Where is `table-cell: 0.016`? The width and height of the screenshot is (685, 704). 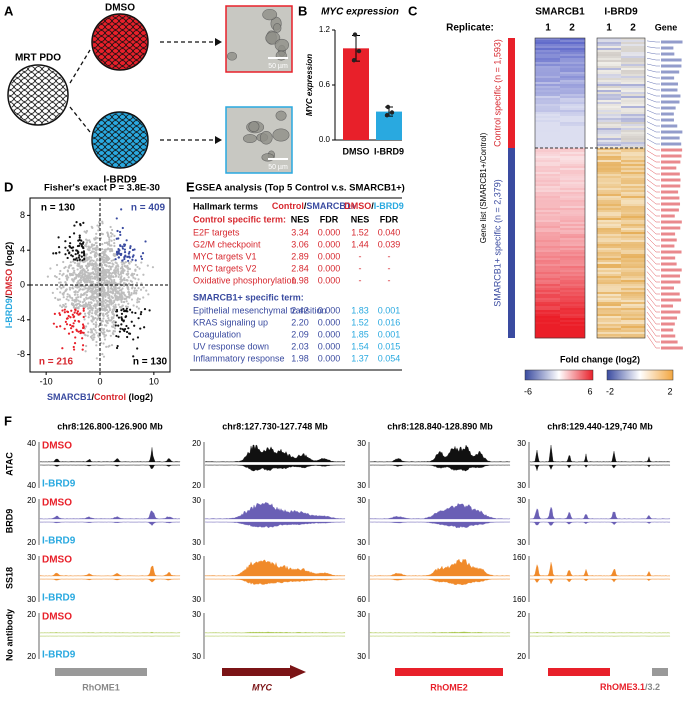
table-cell: 0.016 is located at coordinates (389, 322).